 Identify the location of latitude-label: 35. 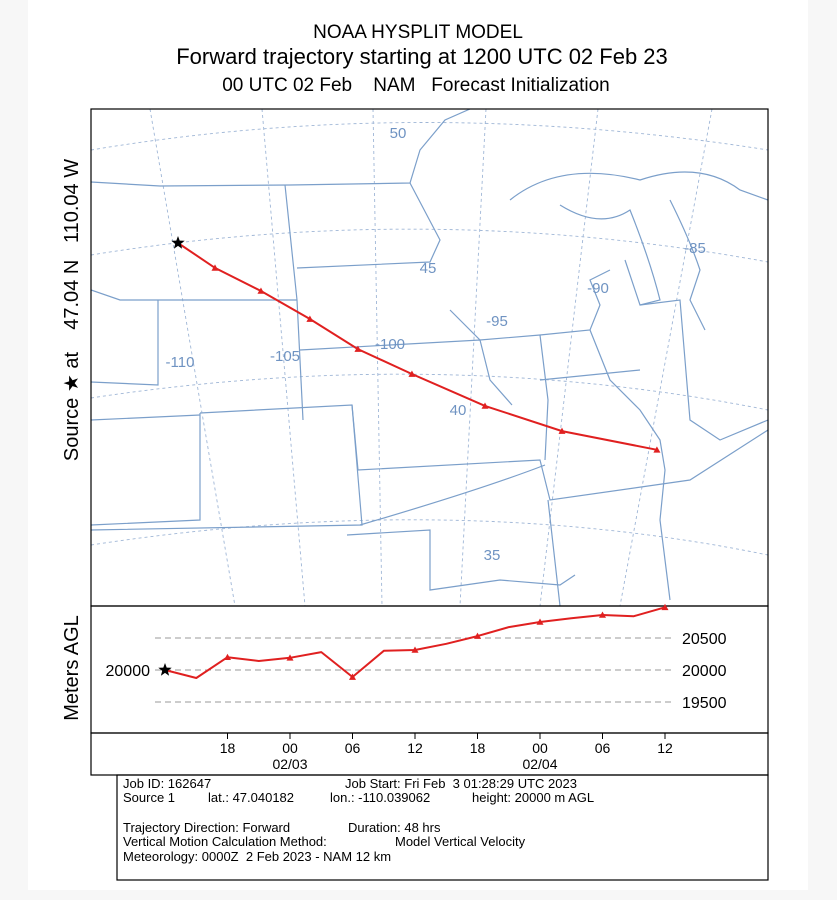
(492, 555).